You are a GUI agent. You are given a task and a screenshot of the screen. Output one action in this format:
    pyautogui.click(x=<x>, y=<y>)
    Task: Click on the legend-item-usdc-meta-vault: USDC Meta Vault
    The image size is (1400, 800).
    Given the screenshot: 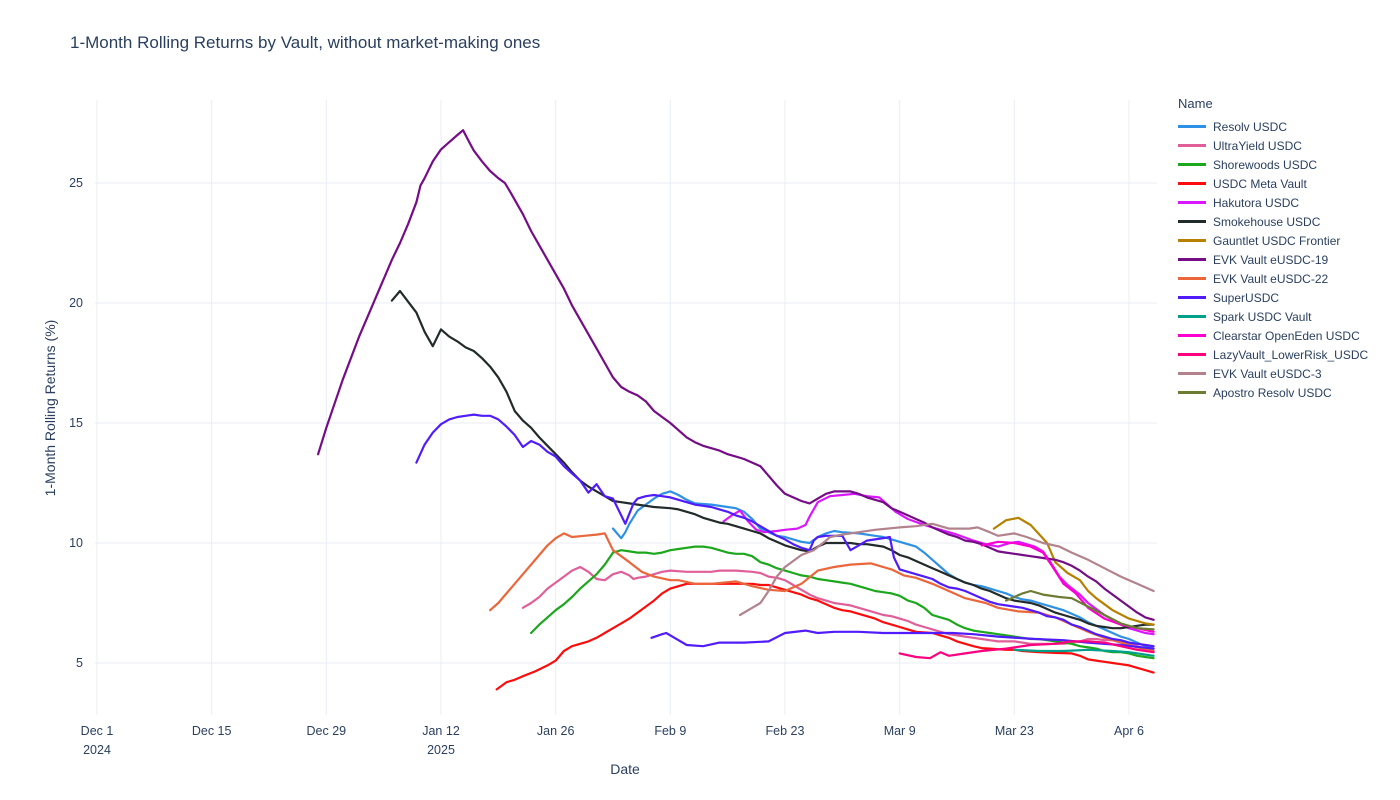 What is the action you would take?
    pyautogui.click(x=1273, y=183)
    